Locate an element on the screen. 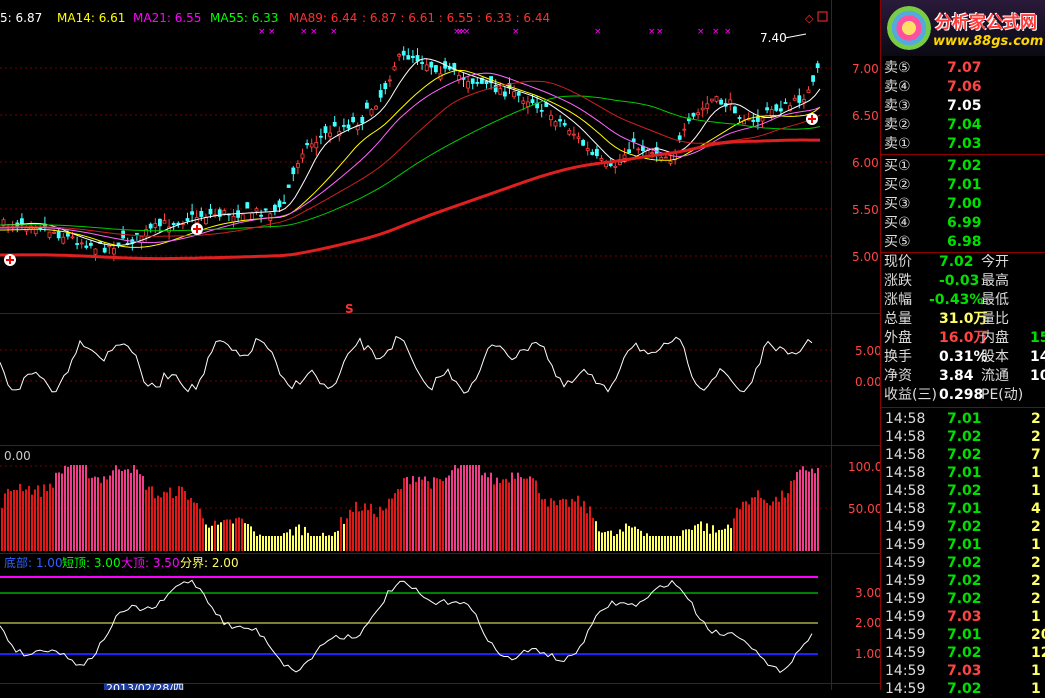 This screenshot has width=1045, height=698. maximize-icon is located at coordinates (822, 16).